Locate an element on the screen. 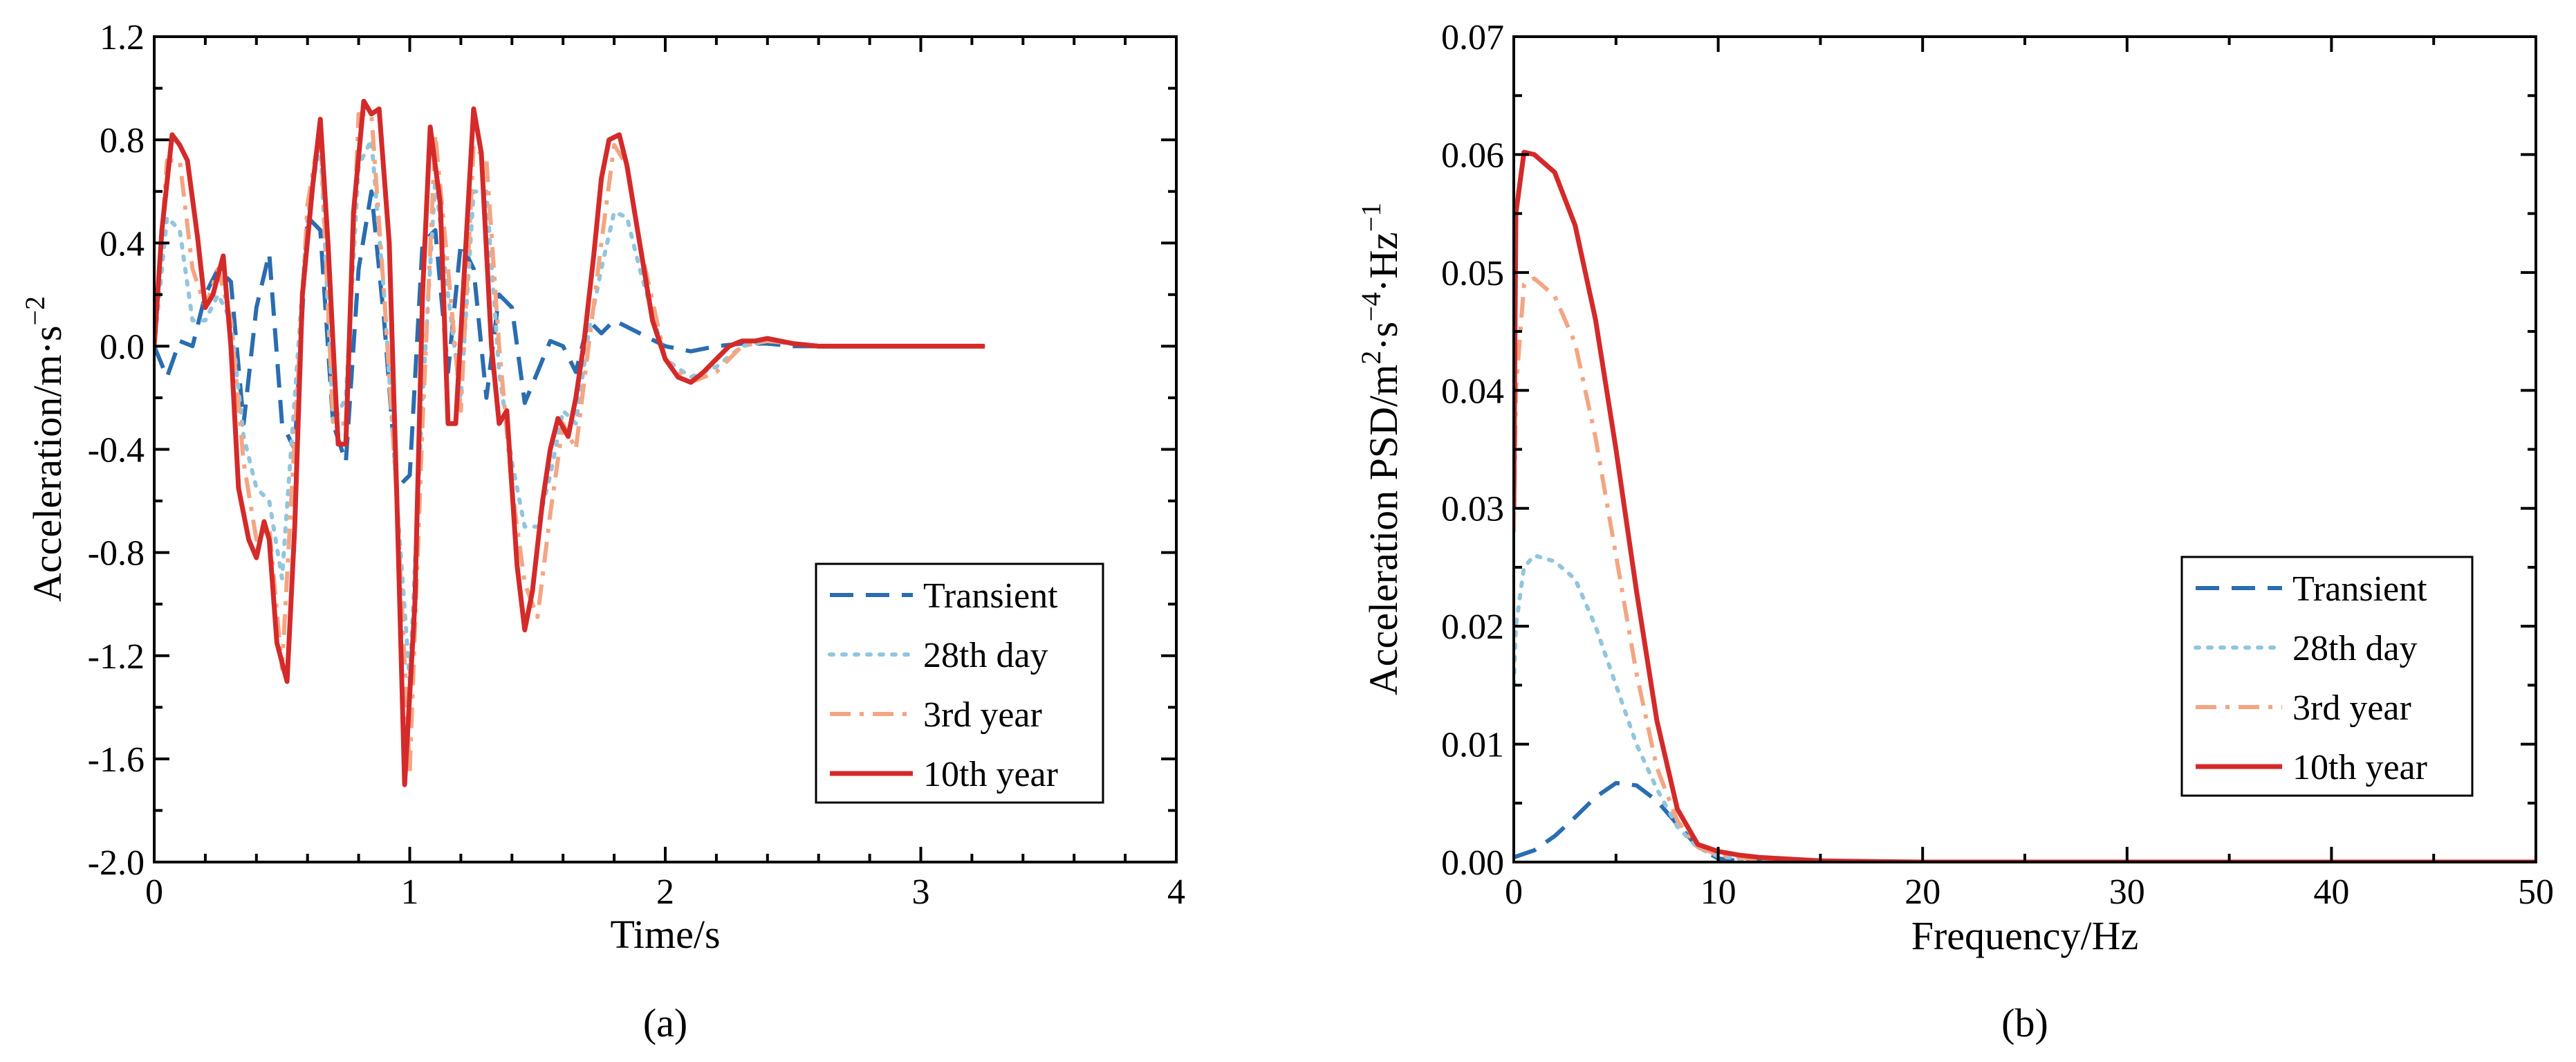 The image size is (2576, 1062). panel-a-legend-label: 3rd year is located at coordinates (983, 715).